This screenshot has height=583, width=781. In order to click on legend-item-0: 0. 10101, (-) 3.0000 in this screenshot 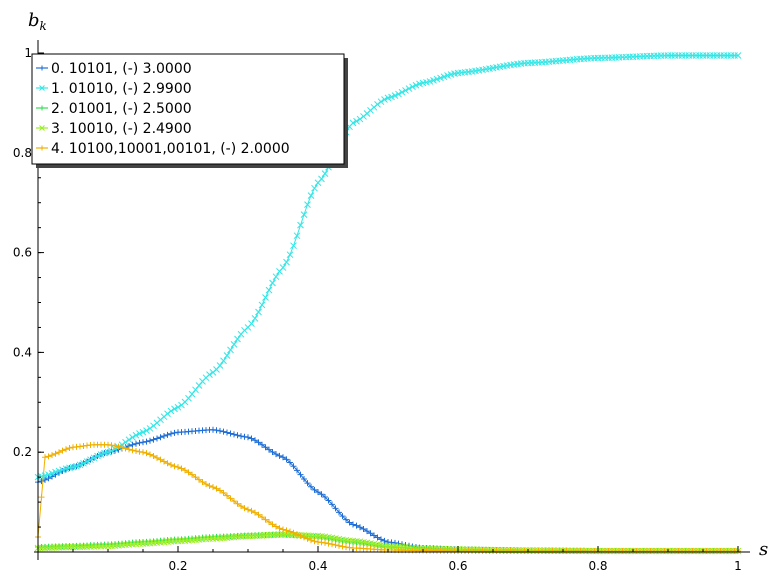, I will do `click(114, 69)`.